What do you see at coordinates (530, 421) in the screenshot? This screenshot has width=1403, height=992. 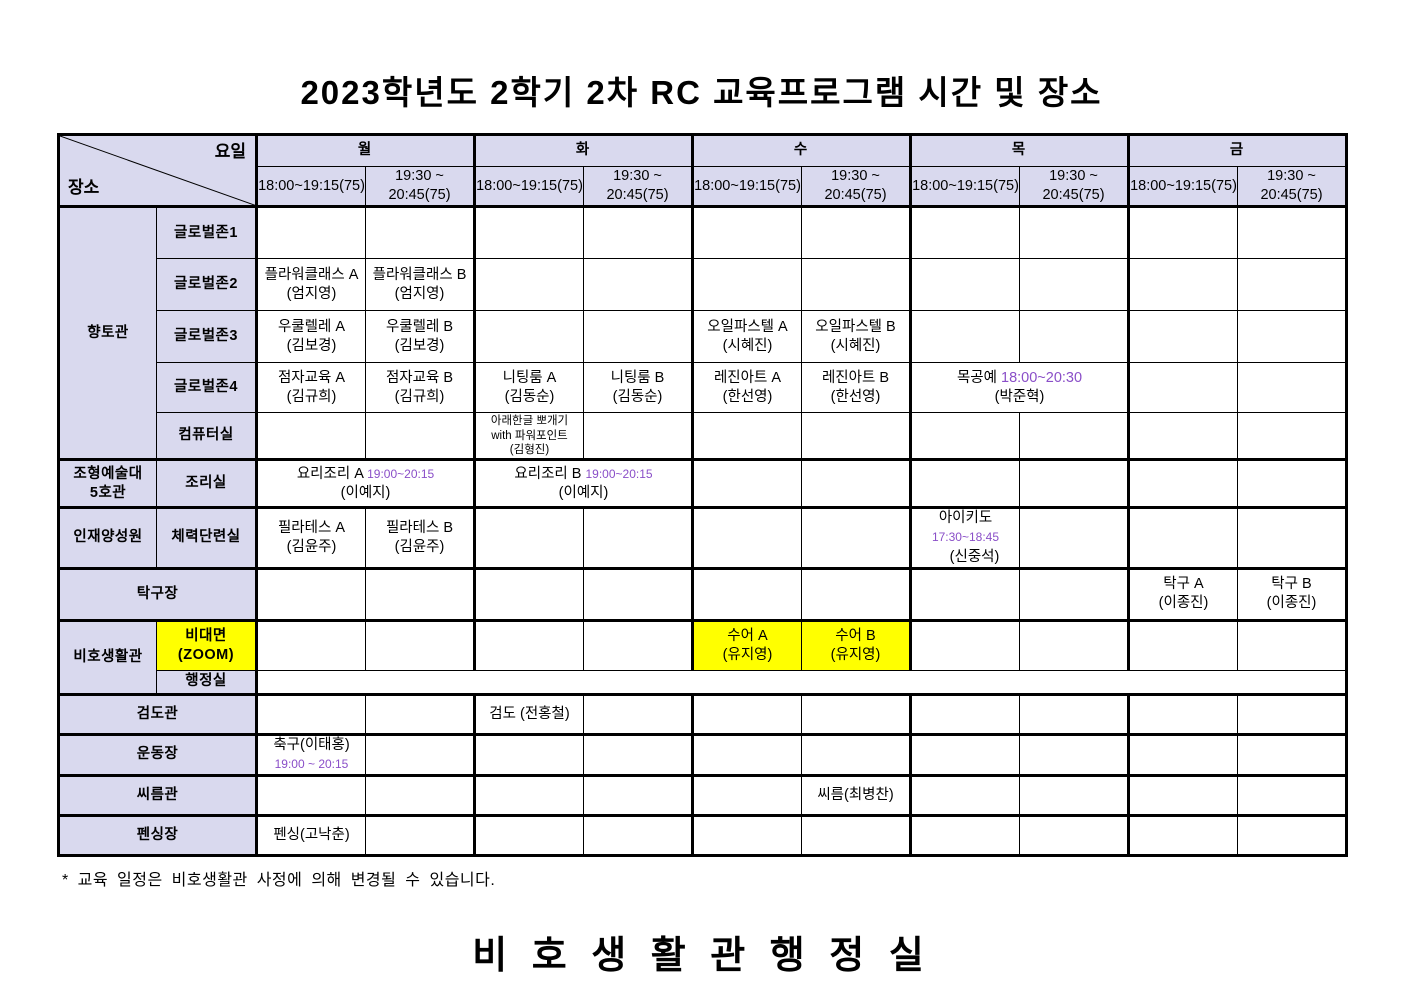 I see `cell-line: 아래한글 뽀개기` at bounding box center [530, 421].